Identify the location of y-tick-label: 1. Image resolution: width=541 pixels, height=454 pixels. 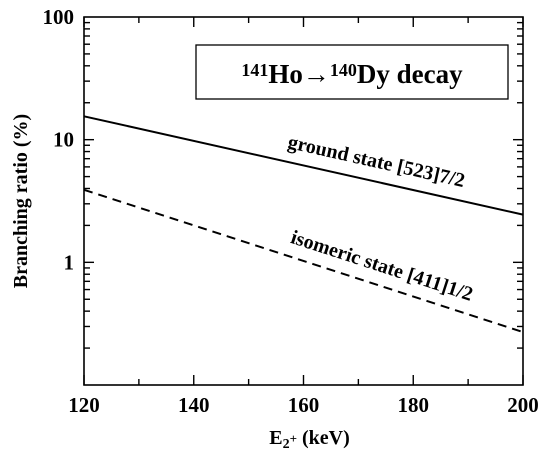
(69, 262).